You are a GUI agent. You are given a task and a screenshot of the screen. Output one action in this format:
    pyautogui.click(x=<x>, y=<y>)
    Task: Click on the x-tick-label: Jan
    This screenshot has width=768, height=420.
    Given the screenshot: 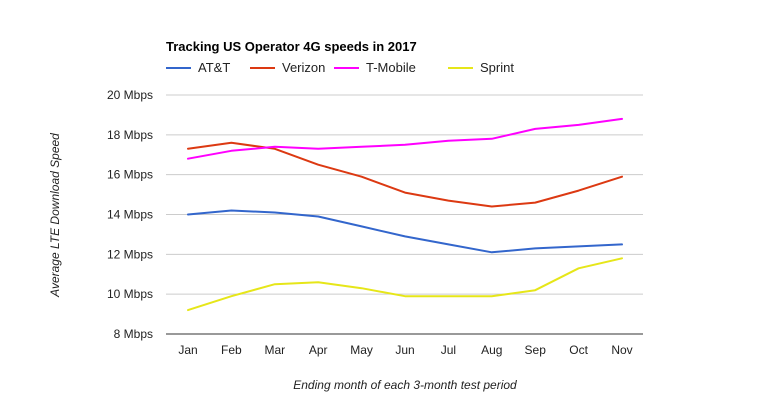 What is the action you would take?
    pyautogui.click(x=187, y=350)
    